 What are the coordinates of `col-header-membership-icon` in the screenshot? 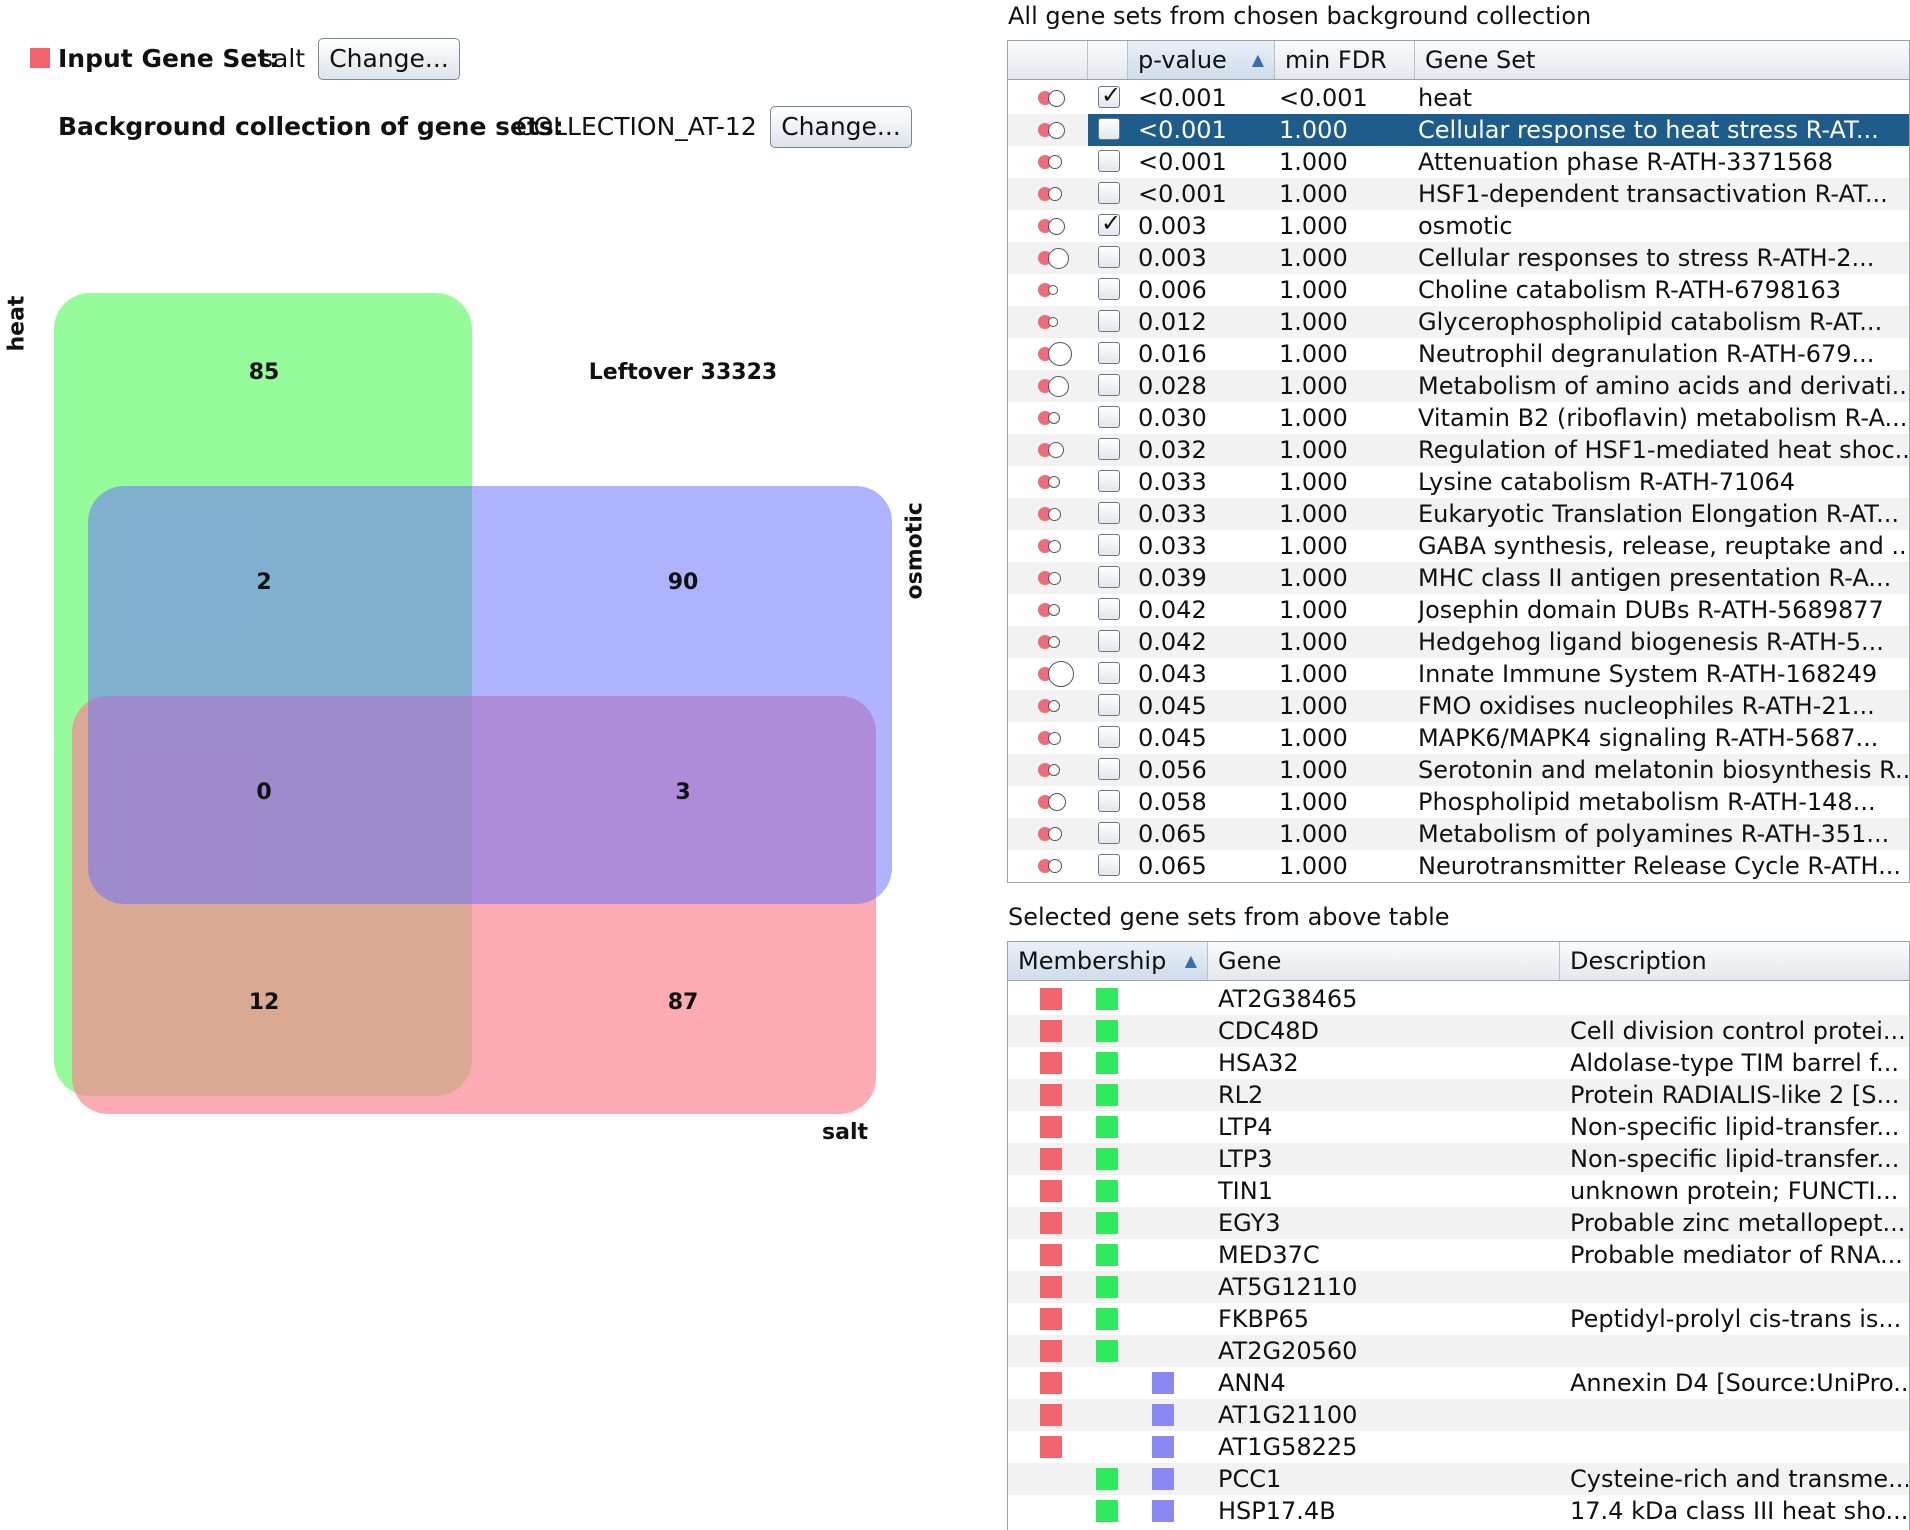 It's located at (1048, 60).